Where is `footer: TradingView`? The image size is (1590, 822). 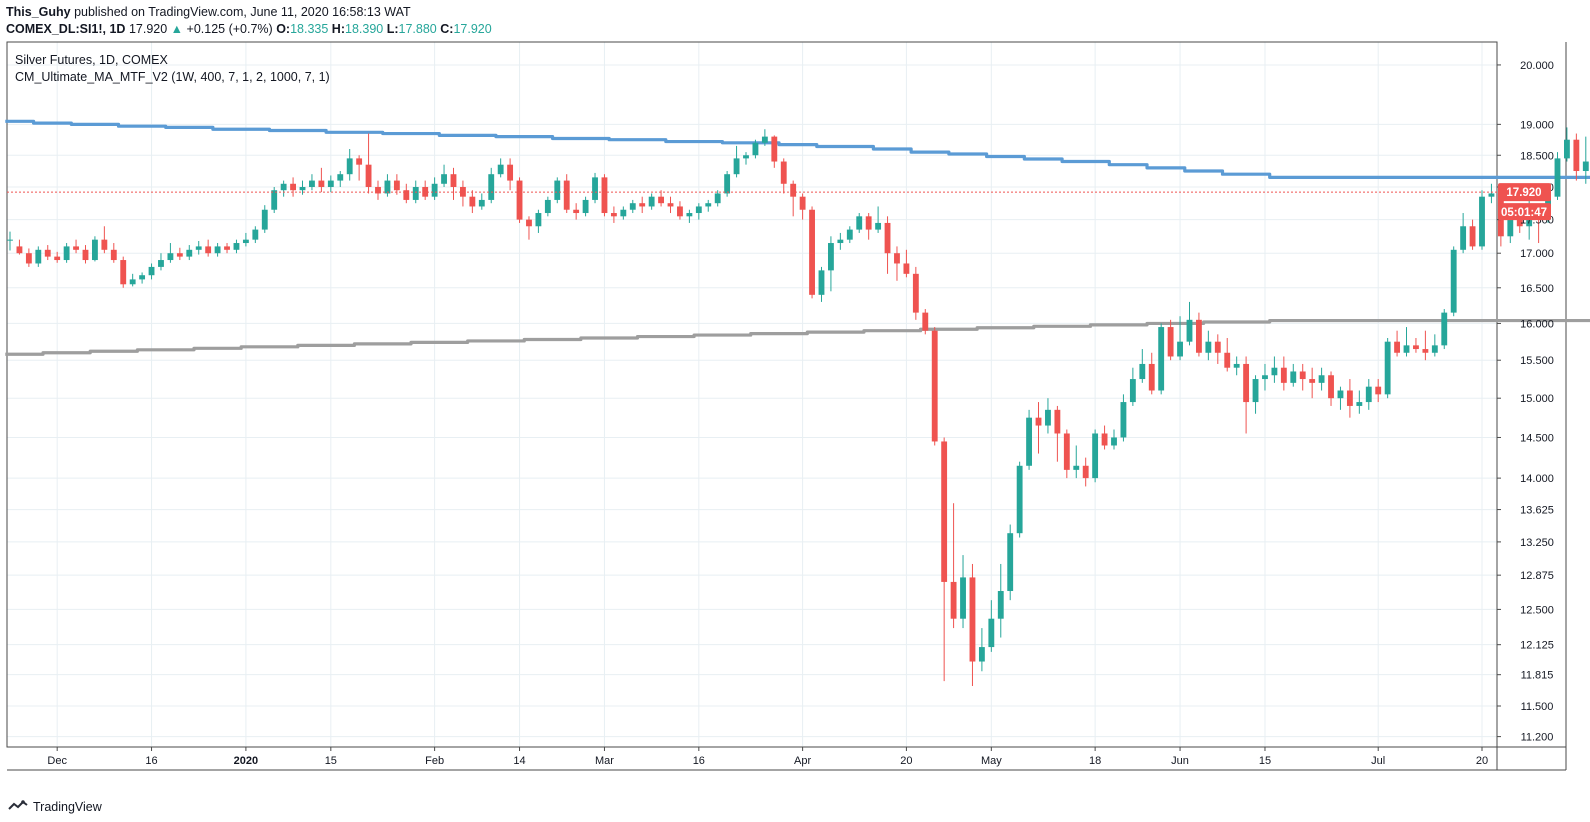
footer: TradingView is located at coordinates (55, 807).